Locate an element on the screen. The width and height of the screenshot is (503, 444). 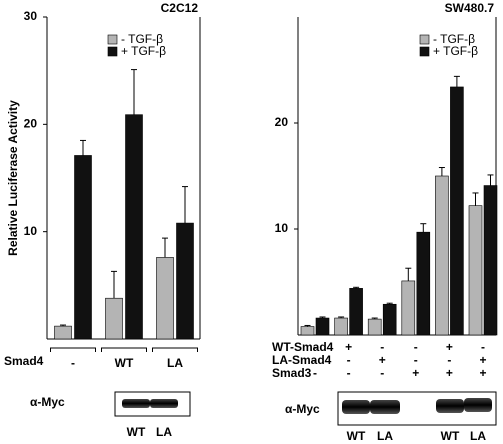
x-tick-label: LA is located at coordinates (175, 363).